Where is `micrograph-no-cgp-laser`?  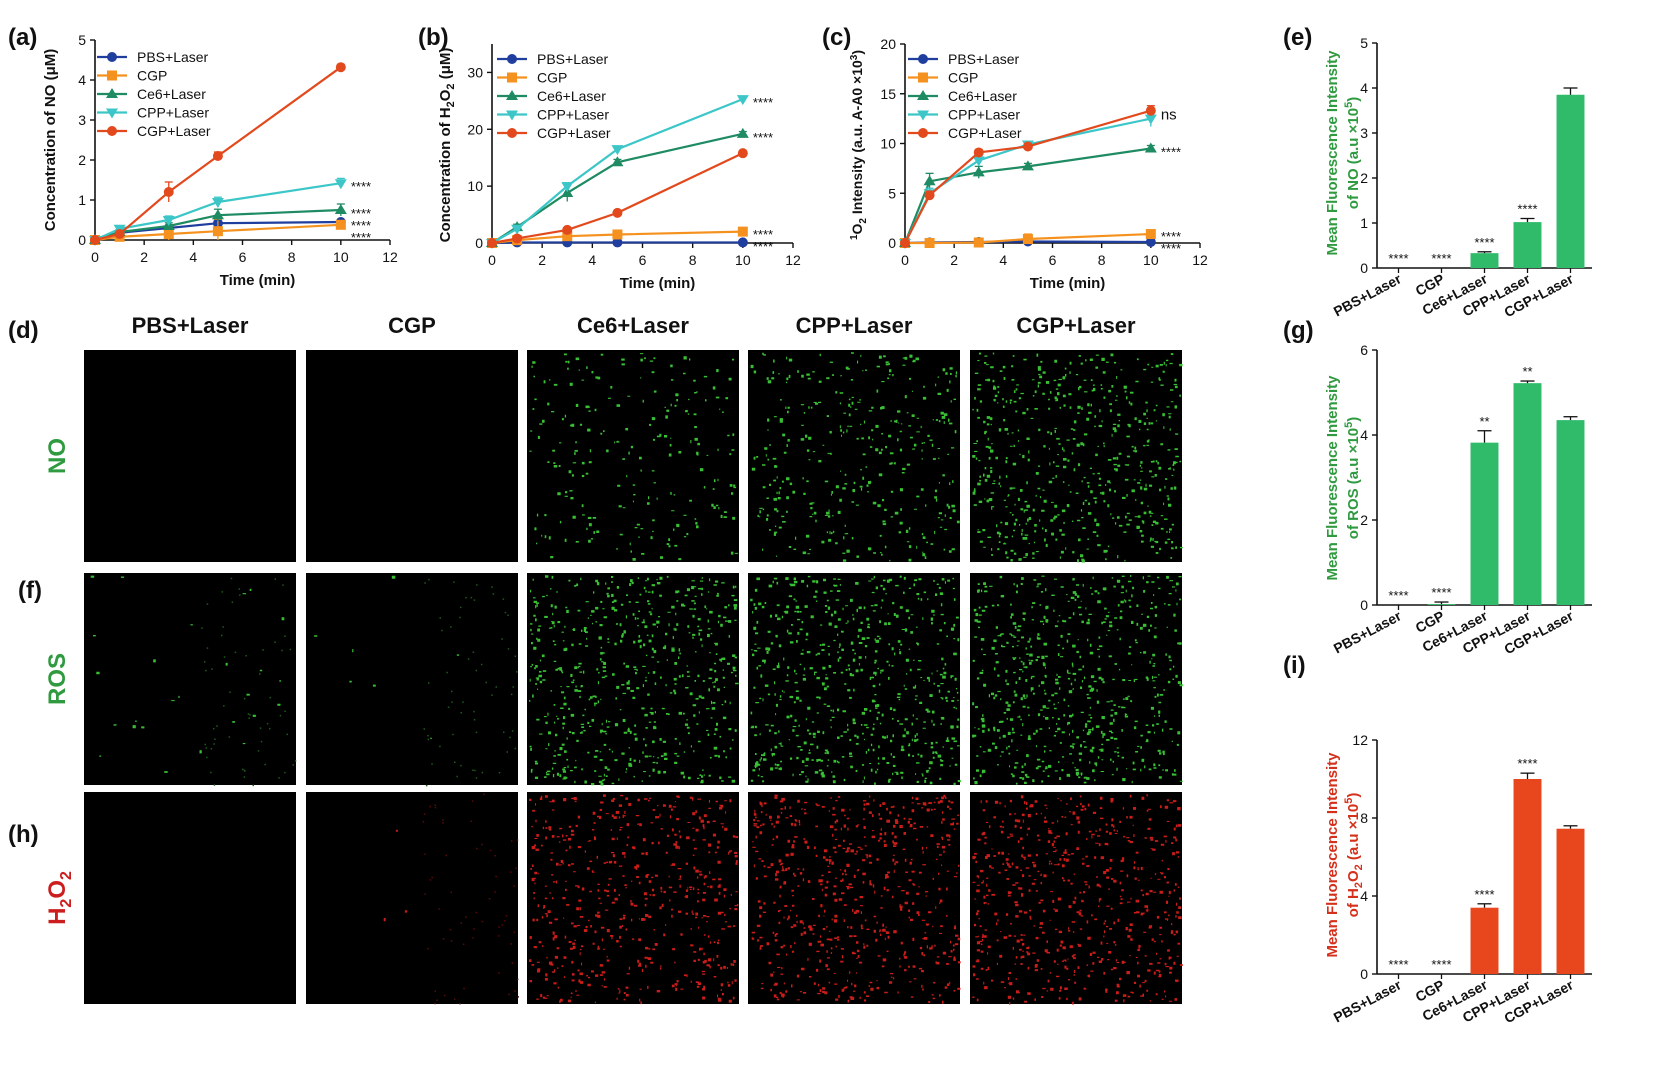 micrograph-no-cgp-laser is located at coordinates (1076, 456).